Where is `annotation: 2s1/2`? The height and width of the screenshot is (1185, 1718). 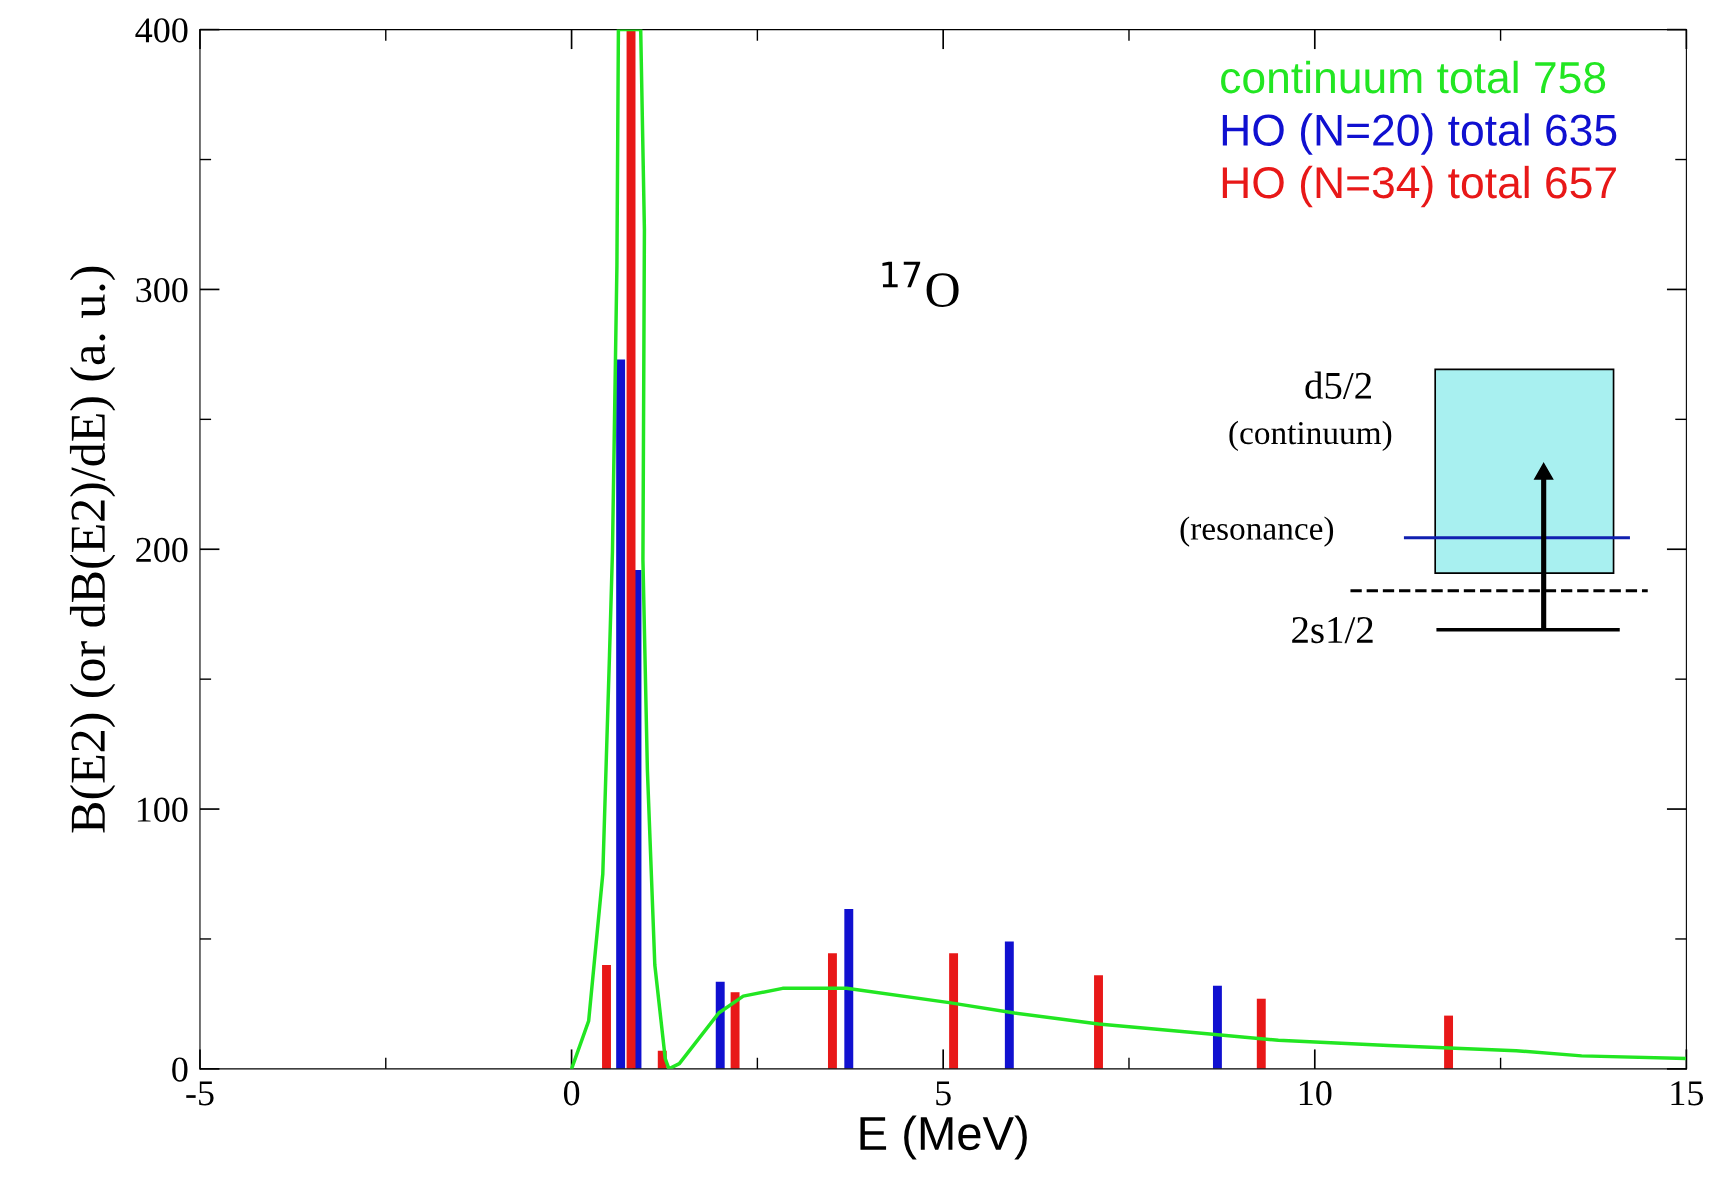 annotation: 2s1/2 is located at coordinates (1332, 630).